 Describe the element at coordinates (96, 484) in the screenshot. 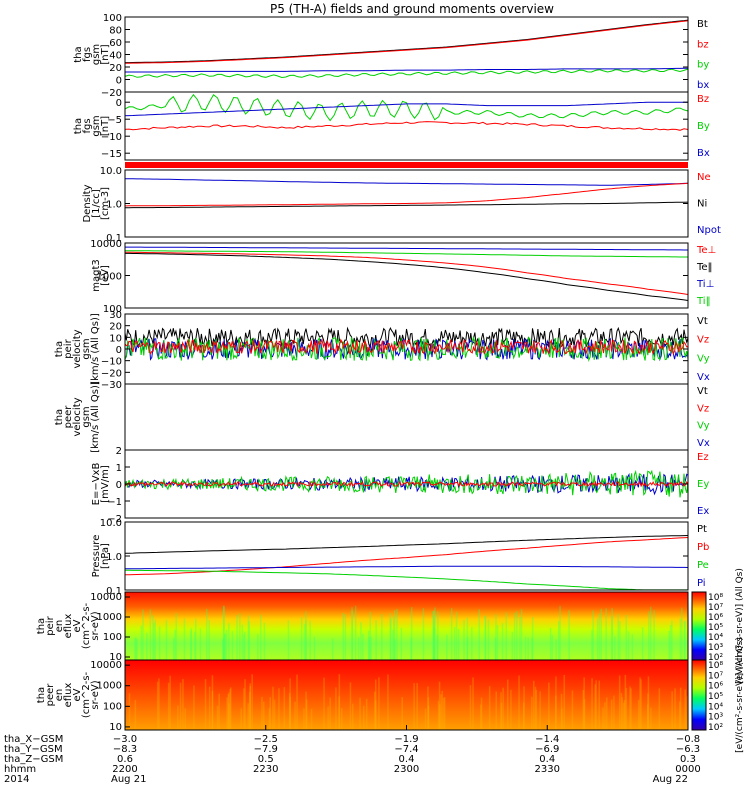

I see `y-axis-label: E=−VxB` at that location.